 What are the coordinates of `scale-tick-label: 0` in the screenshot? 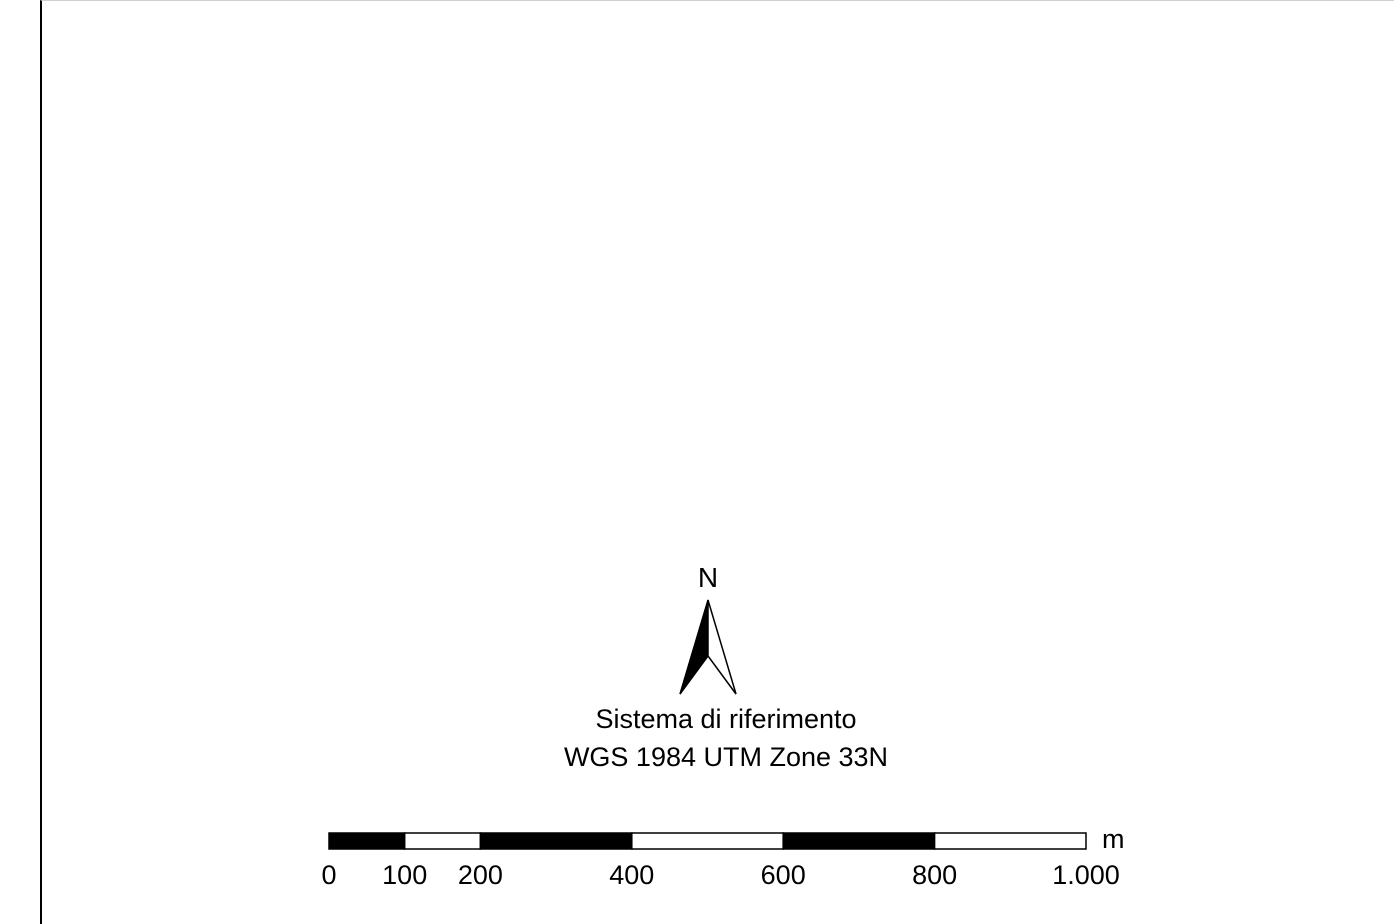 It's located at (329, 875).